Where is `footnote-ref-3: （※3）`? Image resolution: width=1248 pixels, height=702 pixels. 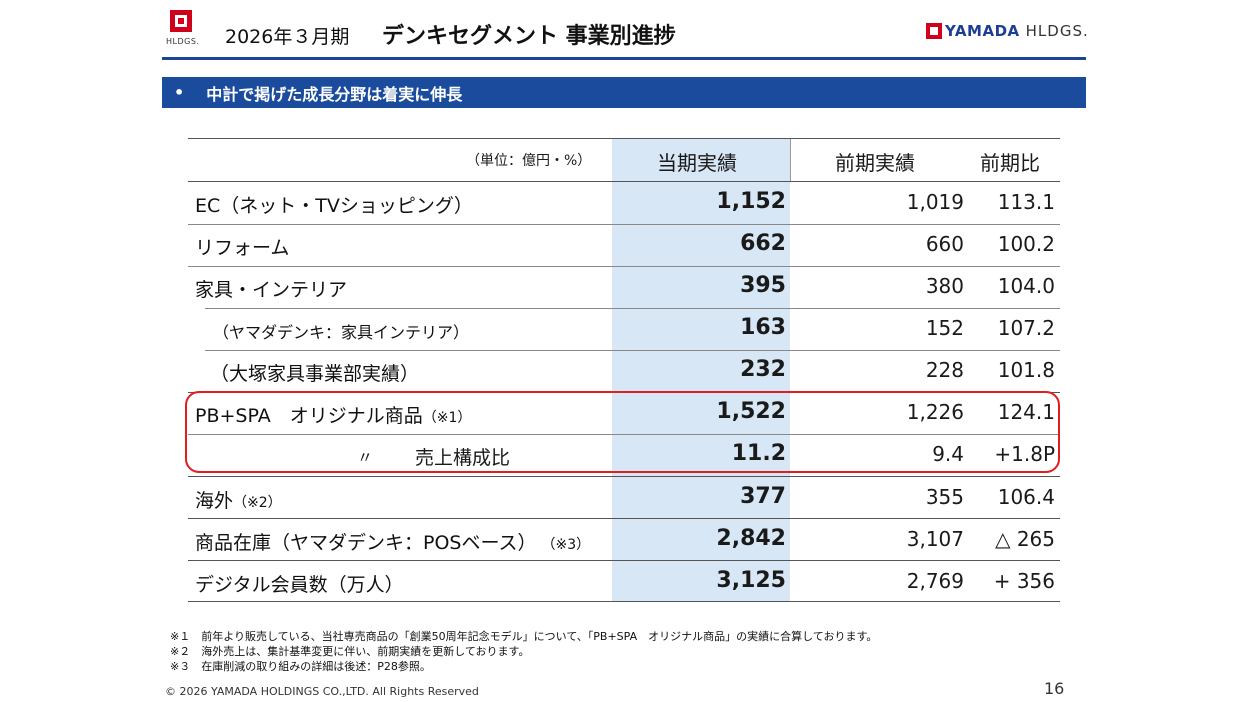 footnote-ref-3: （※3） is located at coordinates (569, 545).